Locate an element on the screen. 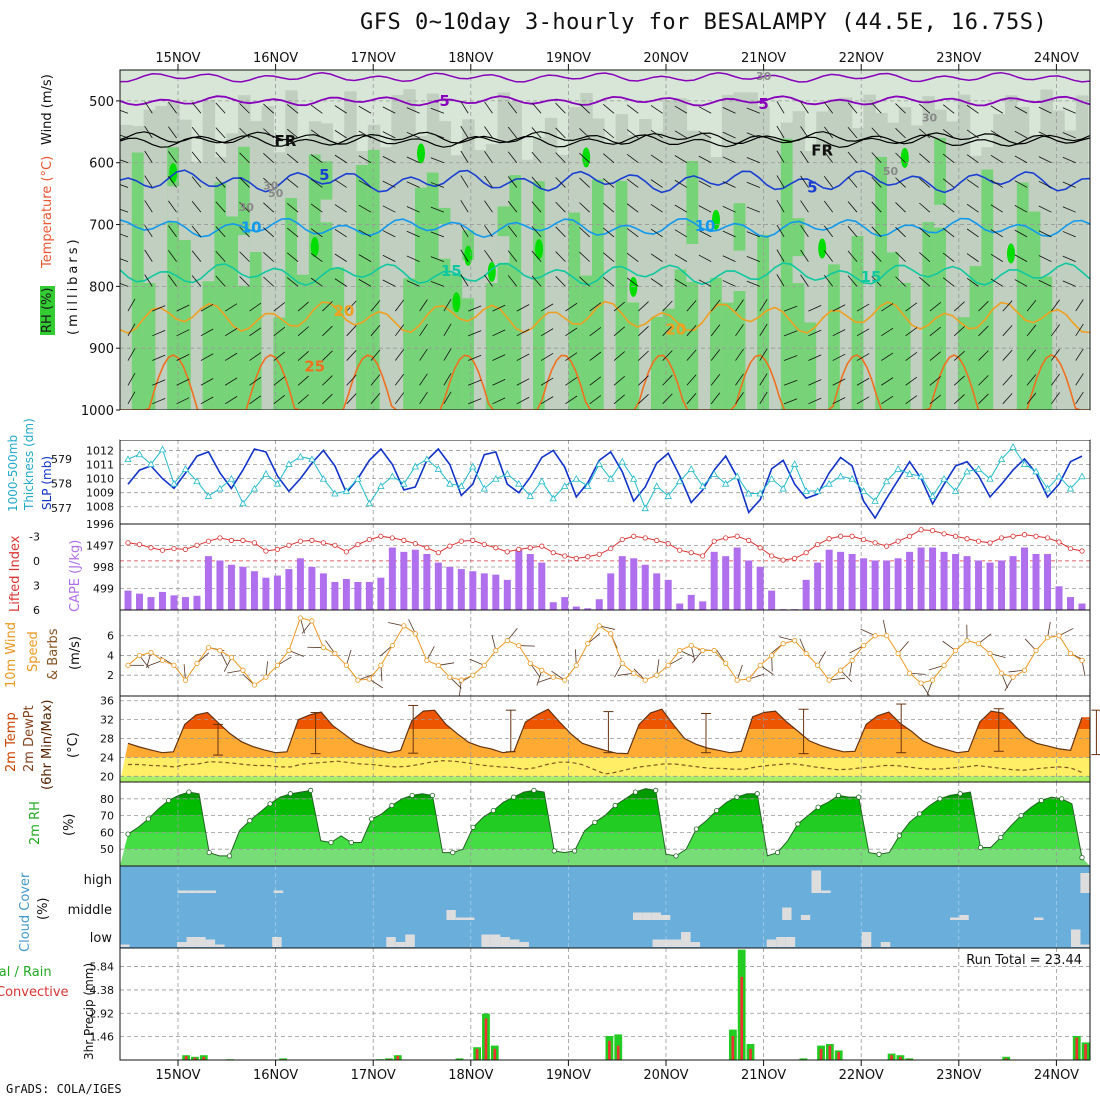  cloud-cell-middle is located at coordinates (451, 915).